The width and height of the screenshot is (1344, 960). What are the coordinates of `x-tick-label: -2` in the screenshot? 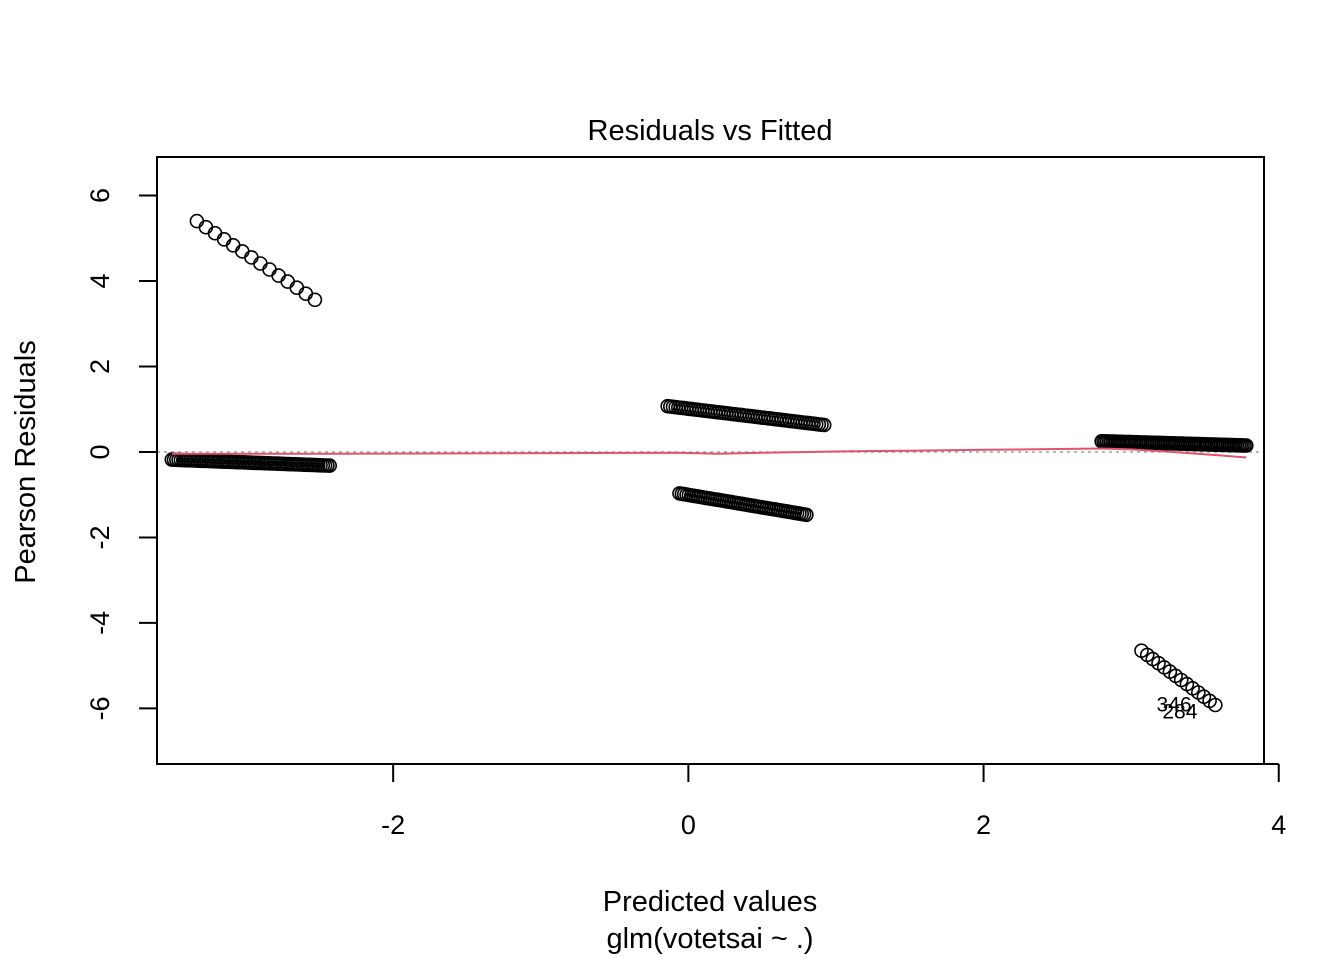 It's located at (393, 825).